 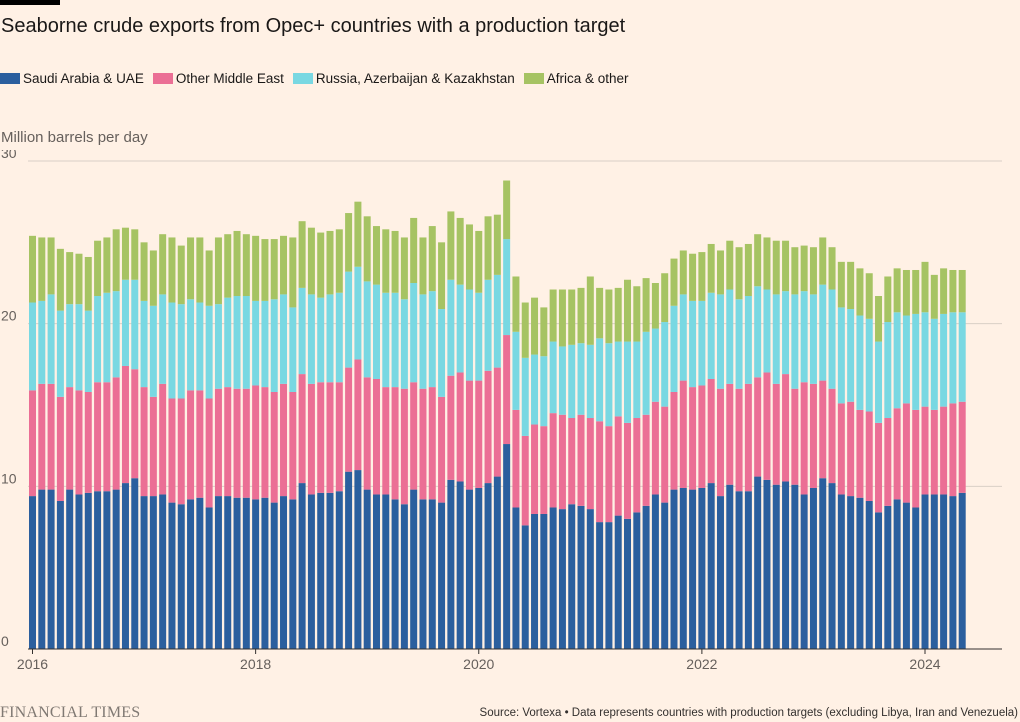 What do you see at coordinates (469, 569) in the screenshot?
I see `bar-segment-2019-12-s0` at bounding box center [469, 569].